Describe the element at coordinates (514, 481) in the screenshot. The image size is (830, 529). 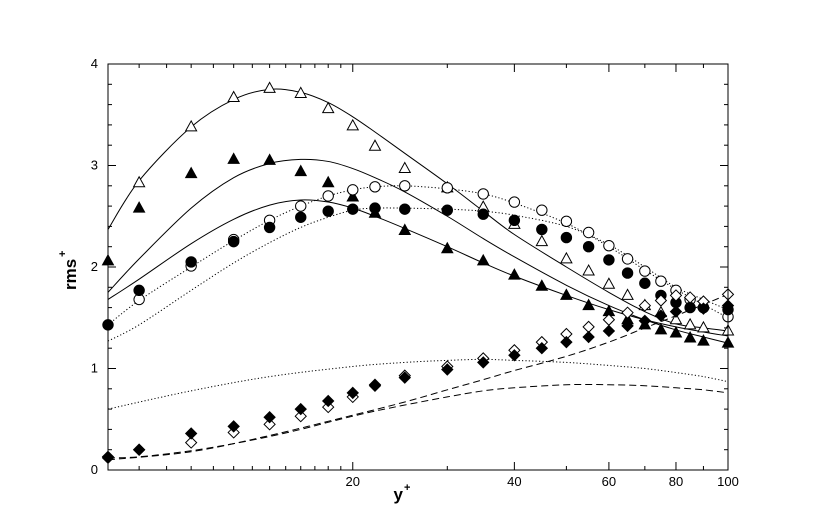
I see `x-tick-label: 40` at that location.